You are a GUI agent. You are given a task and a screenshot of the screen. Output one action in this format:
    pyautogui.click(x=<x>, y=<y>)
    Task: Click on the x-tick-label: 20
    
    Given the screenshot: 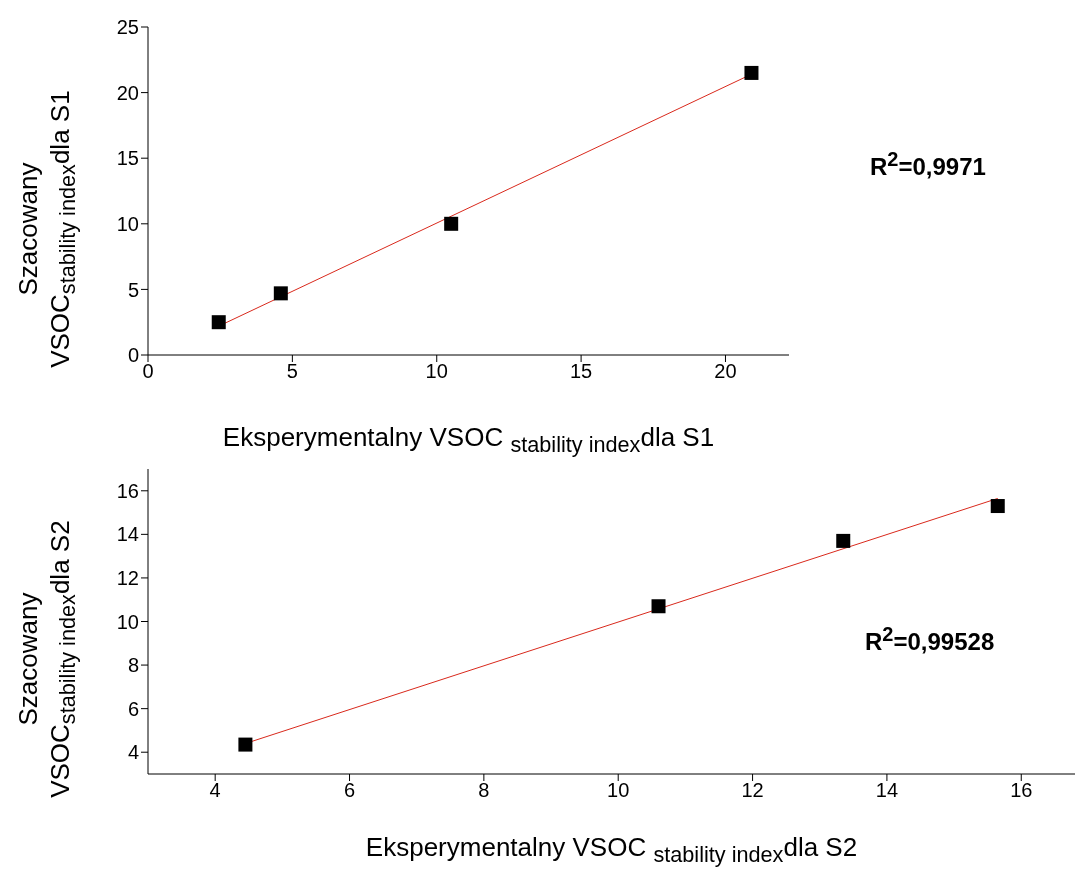 What is the action you would take?
    pyautogui.click(x=725, y=371)
    